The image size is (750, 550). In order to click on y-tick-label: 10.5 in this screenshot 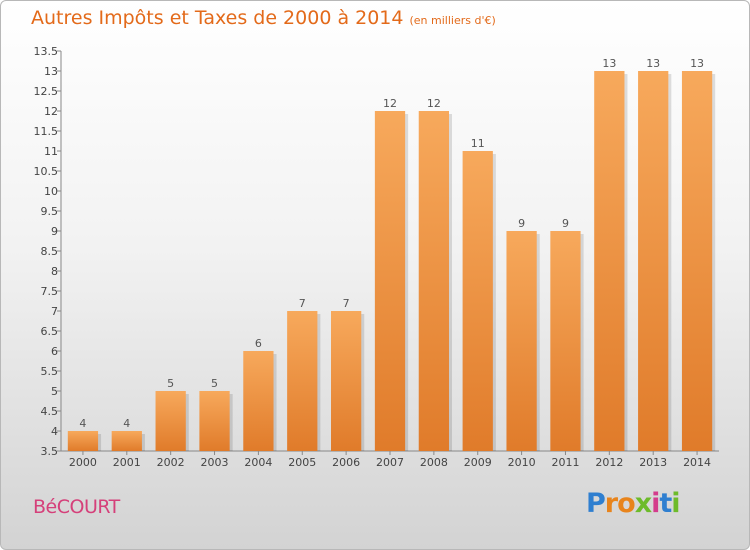, I will do `click(46, 171)`.